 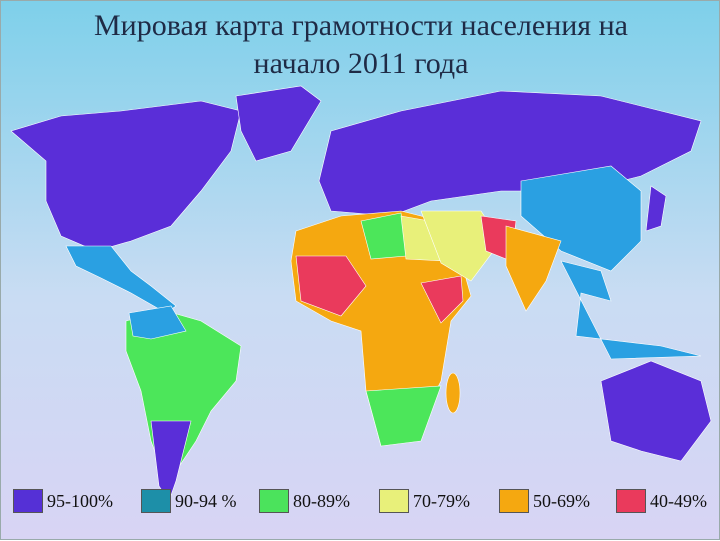 What do you see at coordinates (121, 279) in the screenshot?
I see `central-america` at bounding box center [121, 279].